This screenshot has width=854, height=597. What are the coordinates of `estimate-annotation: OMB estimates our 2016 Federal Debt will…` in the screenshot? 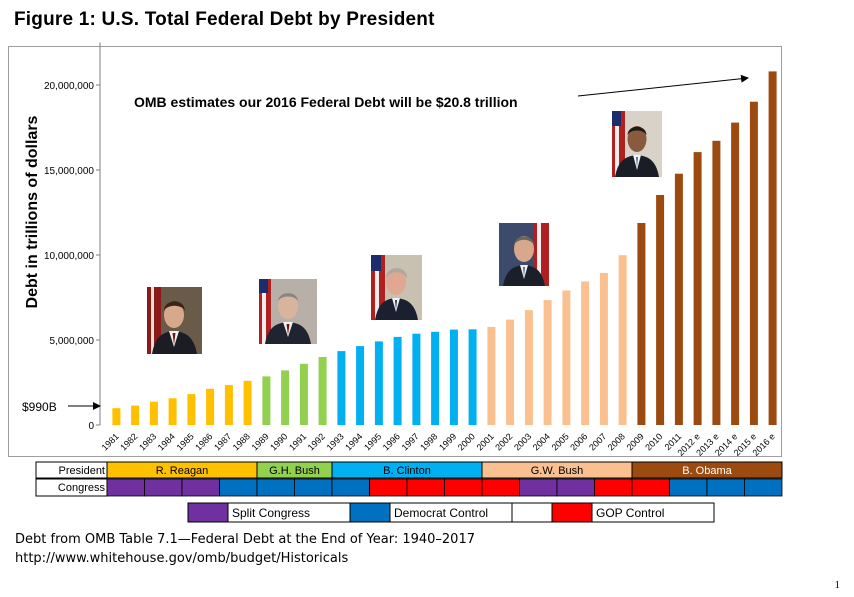 It's located at (326, 102).